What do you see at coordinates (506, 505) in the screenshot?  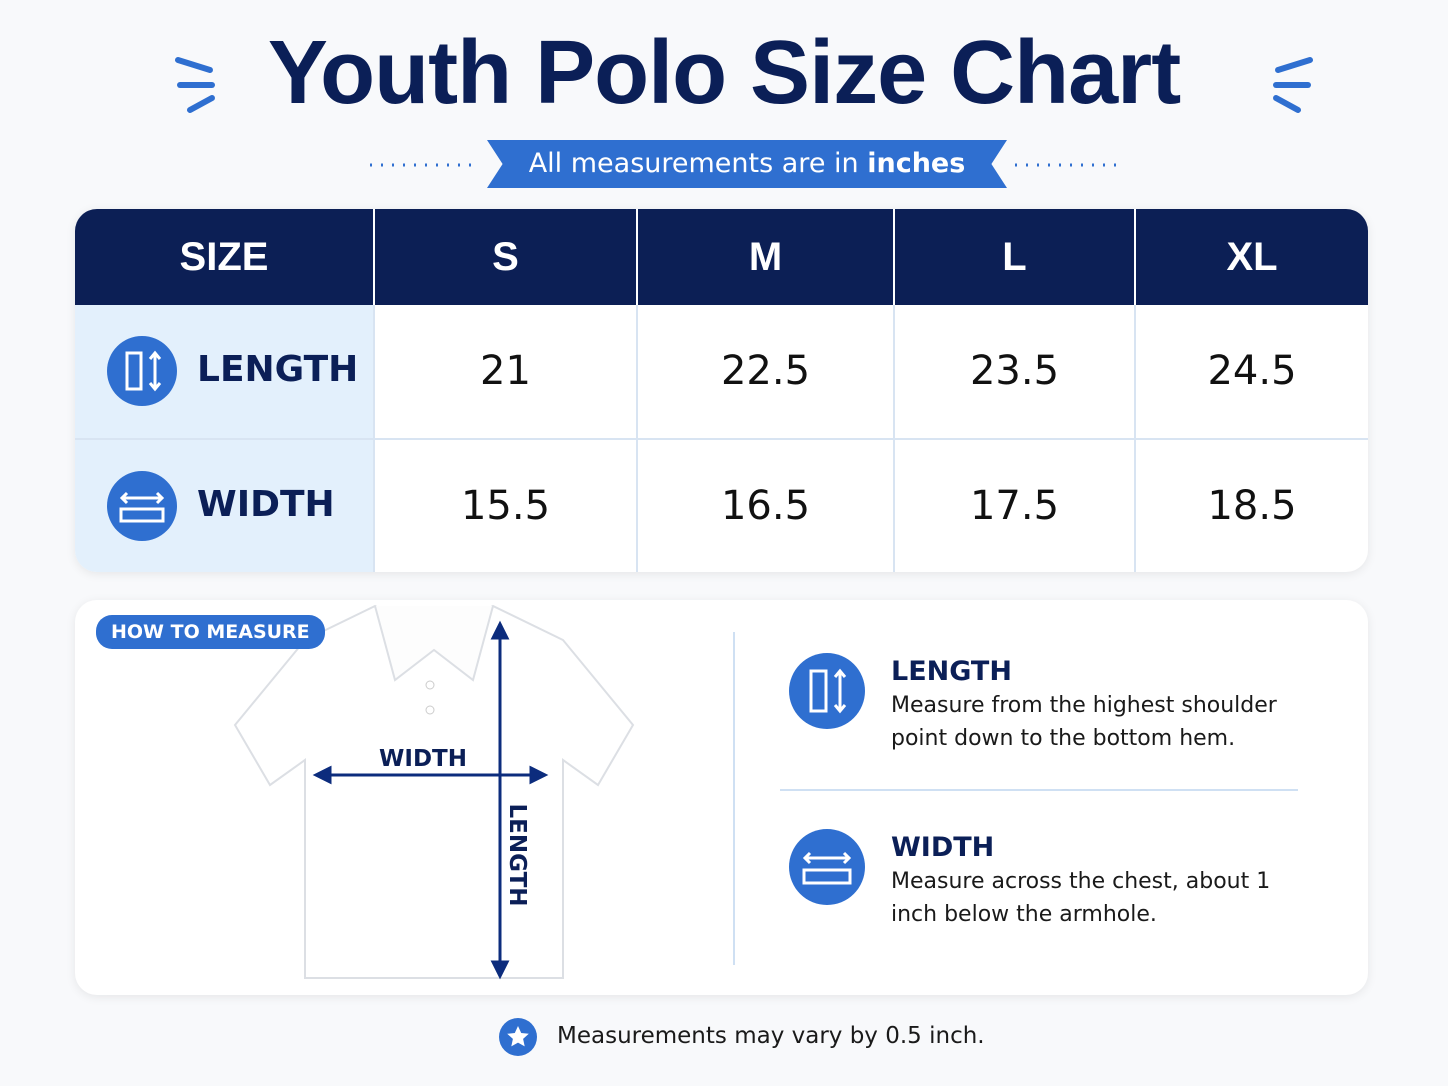 I see `cell: 15.5` at bounding box center [506, 505].